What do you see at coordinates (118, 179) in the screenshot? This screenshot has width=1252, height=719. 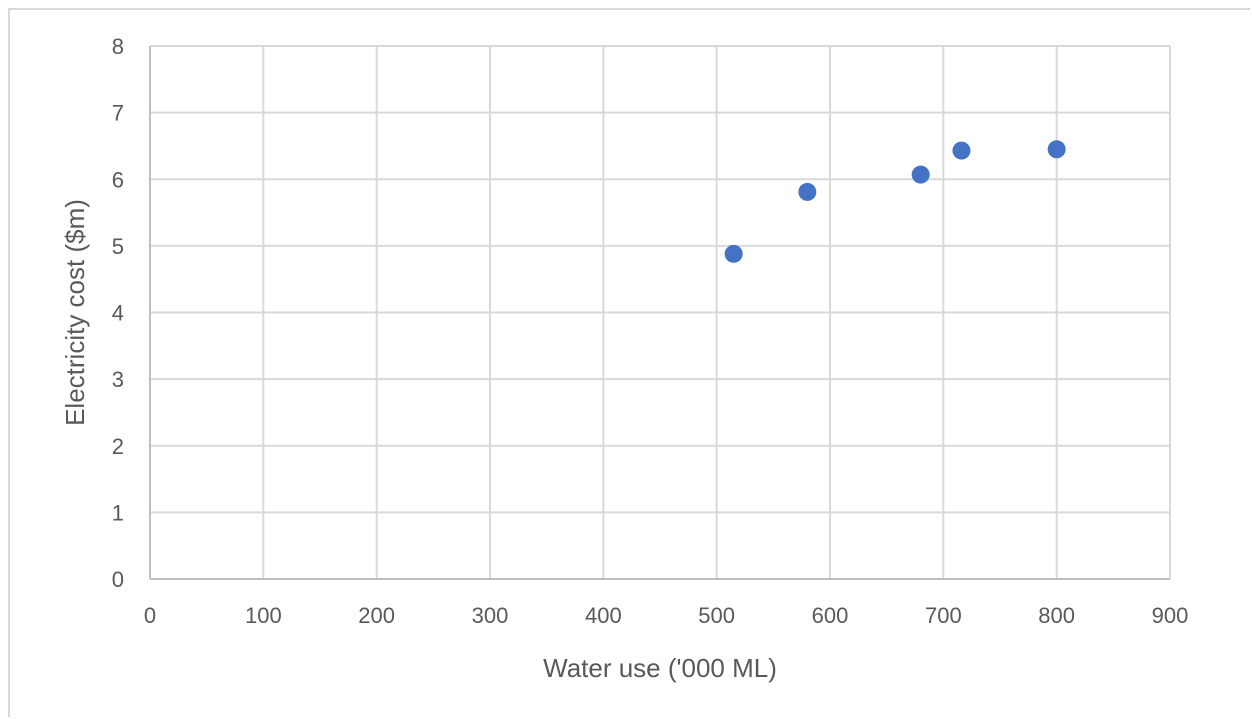 I see `y-tick-label: 6` at bounding box center [118, 179].